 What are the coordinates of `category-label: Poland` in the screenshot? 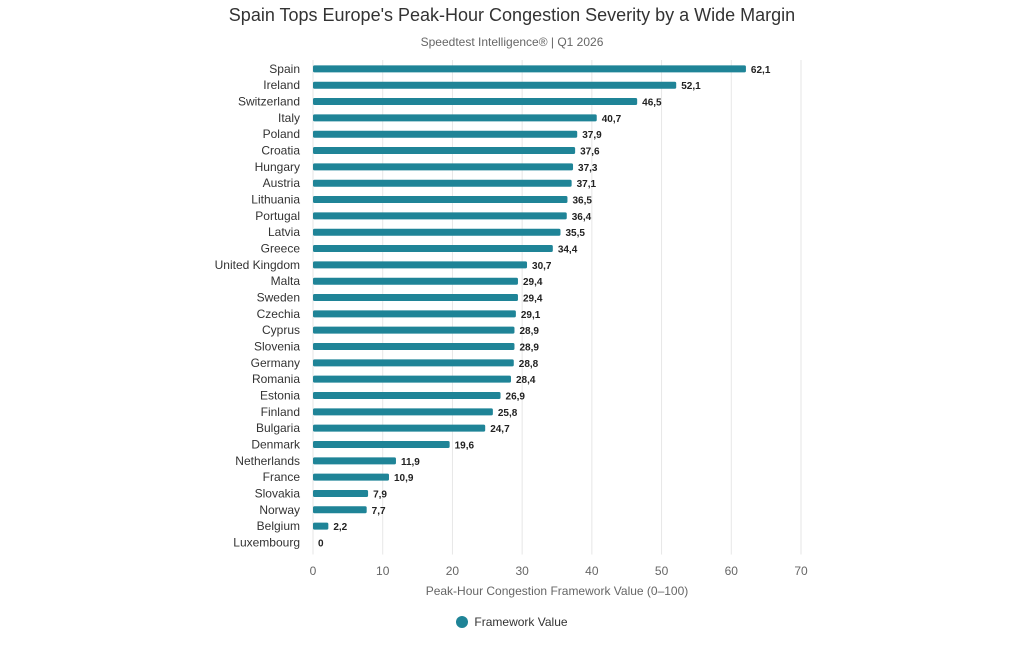 It's located at (281, 134).